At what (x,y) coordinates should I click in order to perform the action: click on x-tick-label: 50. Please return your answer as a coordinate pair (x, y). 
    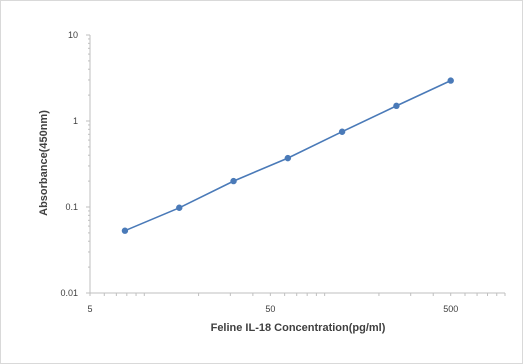
    Looking at the image, I should click on (270, 309).